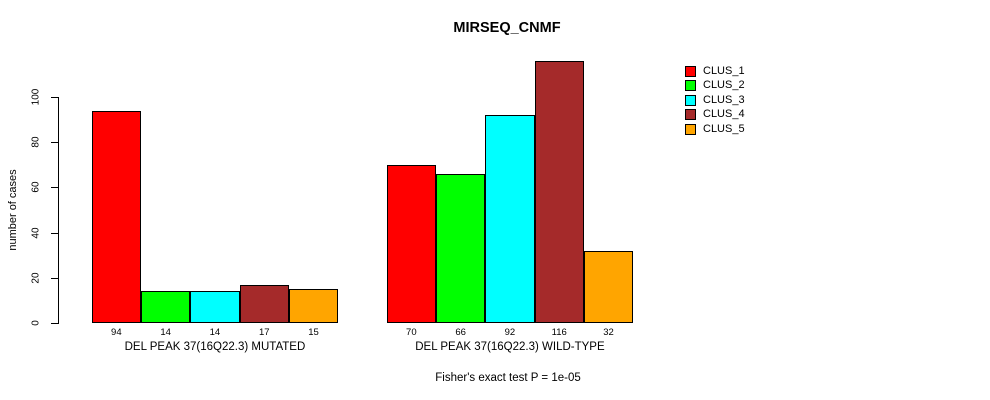 The width and height of the screenshot is (990, 400). I want to click on y-axis-tick-label: 20, so click(36, 278).